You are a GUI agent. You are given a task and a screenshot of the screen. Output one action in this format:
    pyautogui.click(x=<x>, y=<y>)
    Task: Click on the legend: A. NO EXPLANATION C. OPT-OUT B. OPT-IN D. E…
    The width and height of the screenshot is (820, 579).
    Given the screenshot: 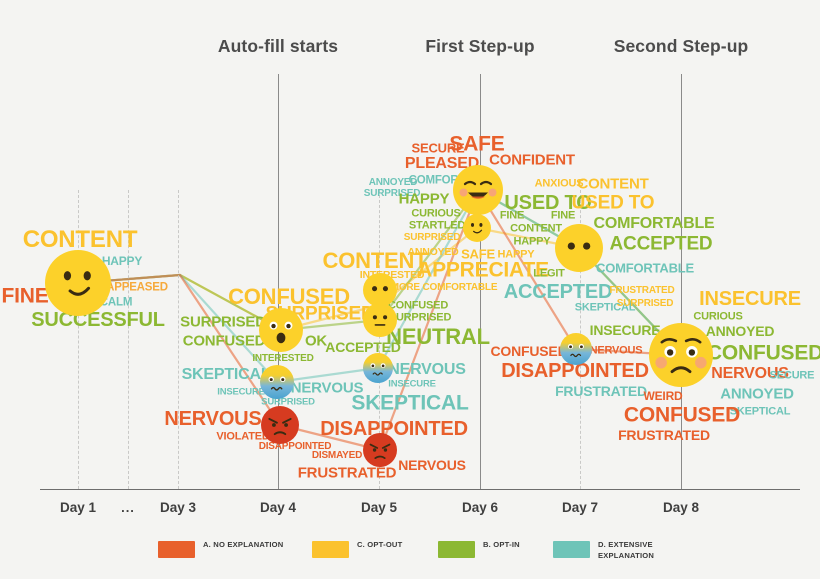 What is the action you would take?
    pyautogui.click(x=410, y=559)
    